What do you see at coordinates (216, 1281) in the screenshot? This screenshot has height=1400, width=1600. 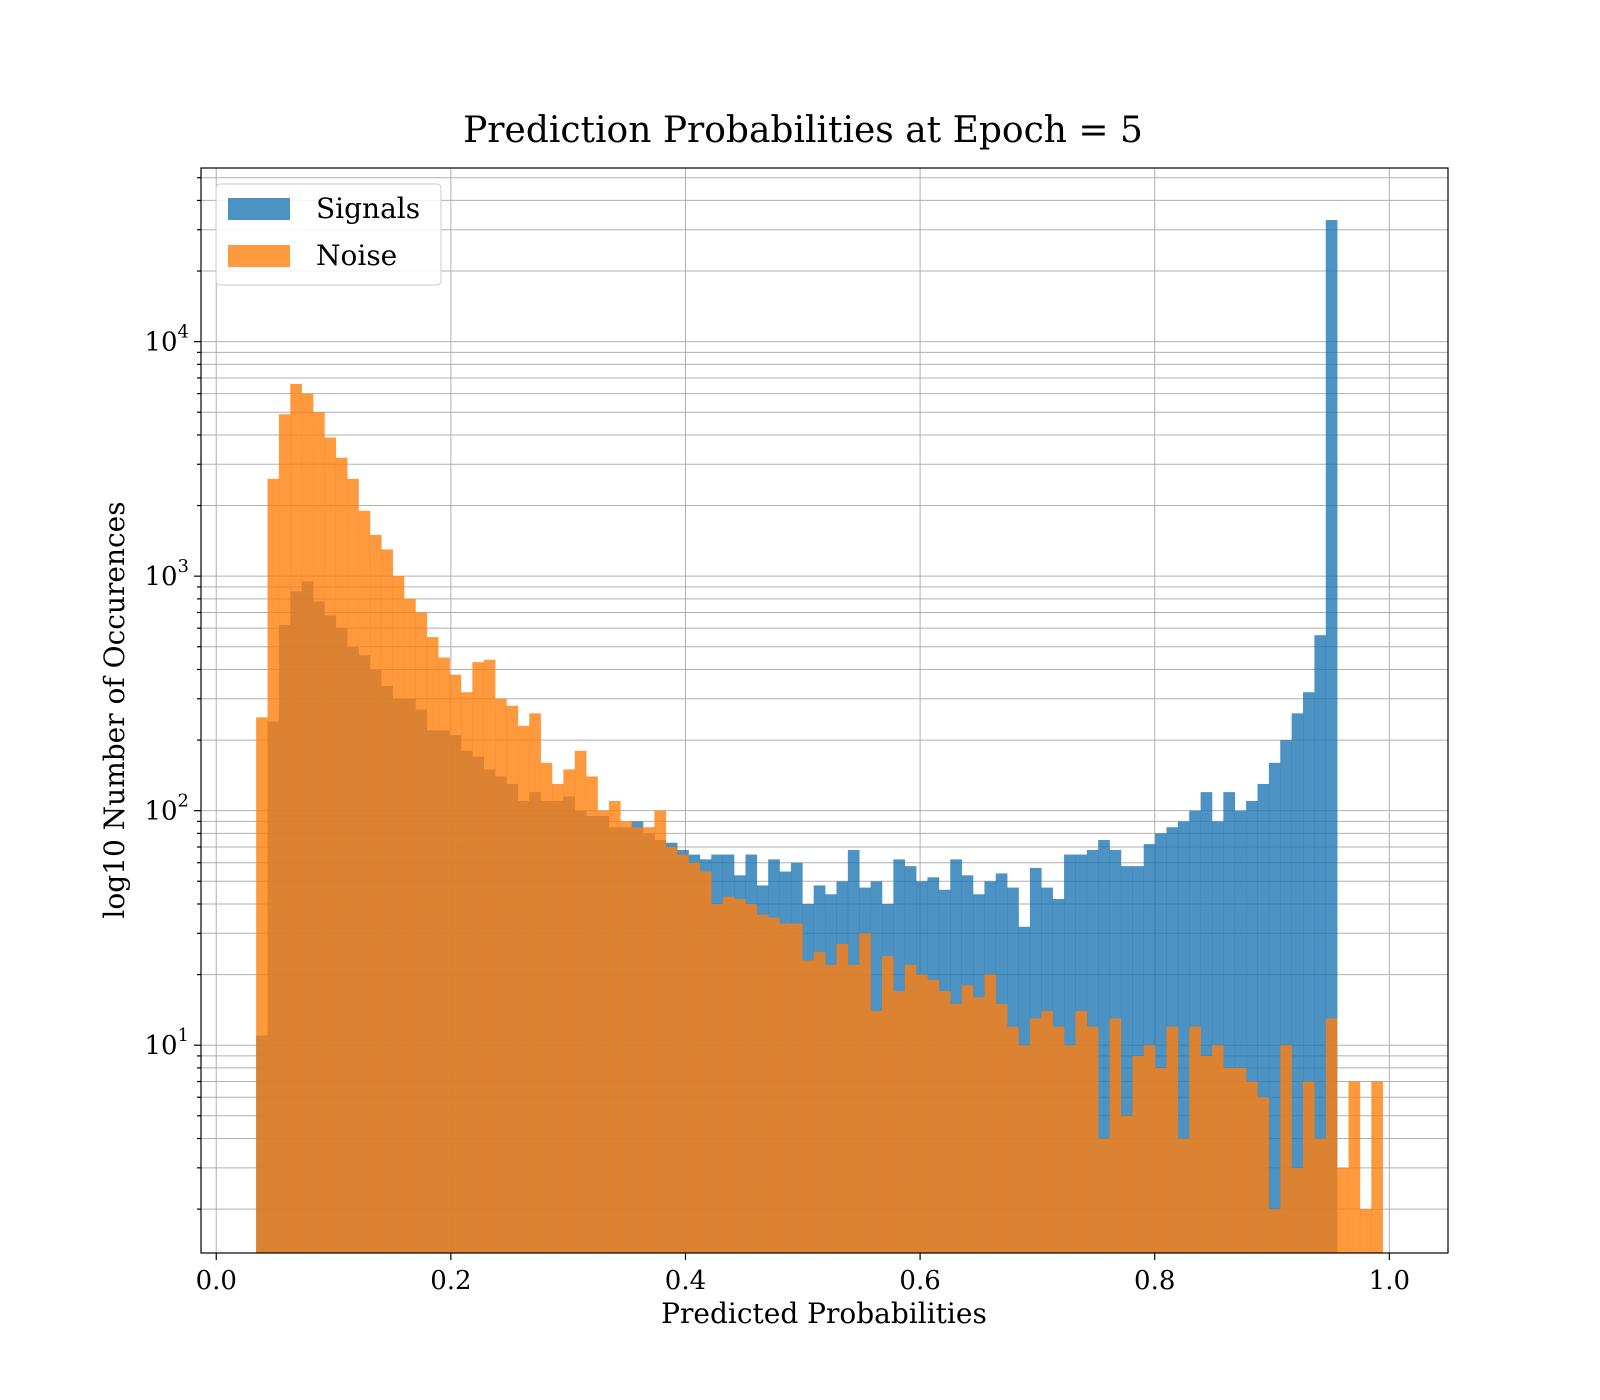 I see `x-tick-label: 0.0` at bounding box center [216, 1281].